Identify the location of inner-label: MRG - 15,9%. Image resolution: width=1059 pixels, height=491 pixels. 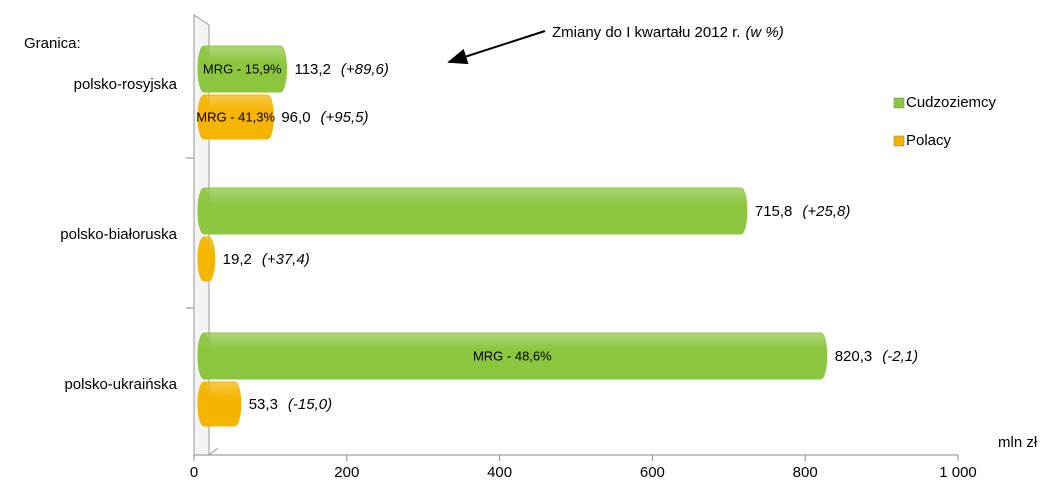
(242, 68).